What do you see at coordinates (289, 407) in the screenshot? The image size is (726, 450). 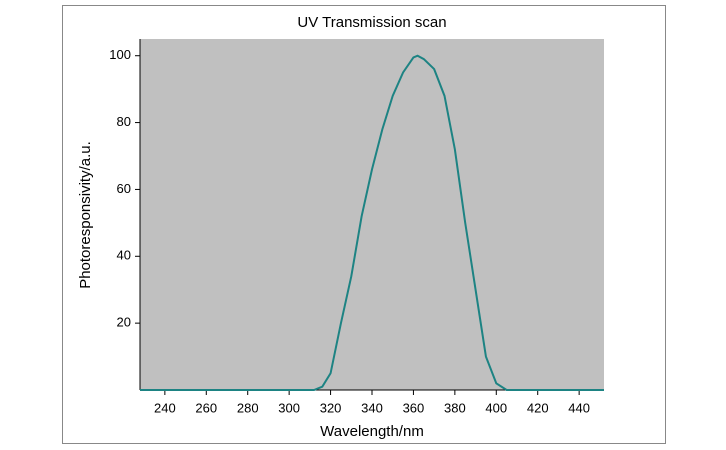 I see `x-tick-label: 300` at bounding box center [289, 407].